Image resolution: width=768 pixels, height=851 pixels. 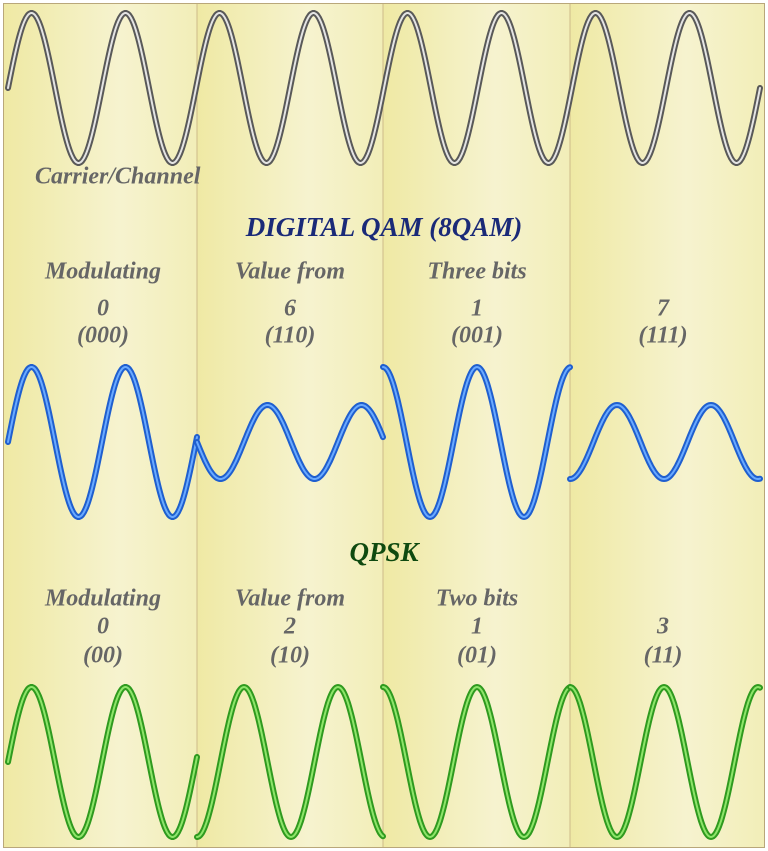 What do you see at coordinates (663, 656) in the screenshot?
I see `bits: (11)` at bounding box center [663, 656].